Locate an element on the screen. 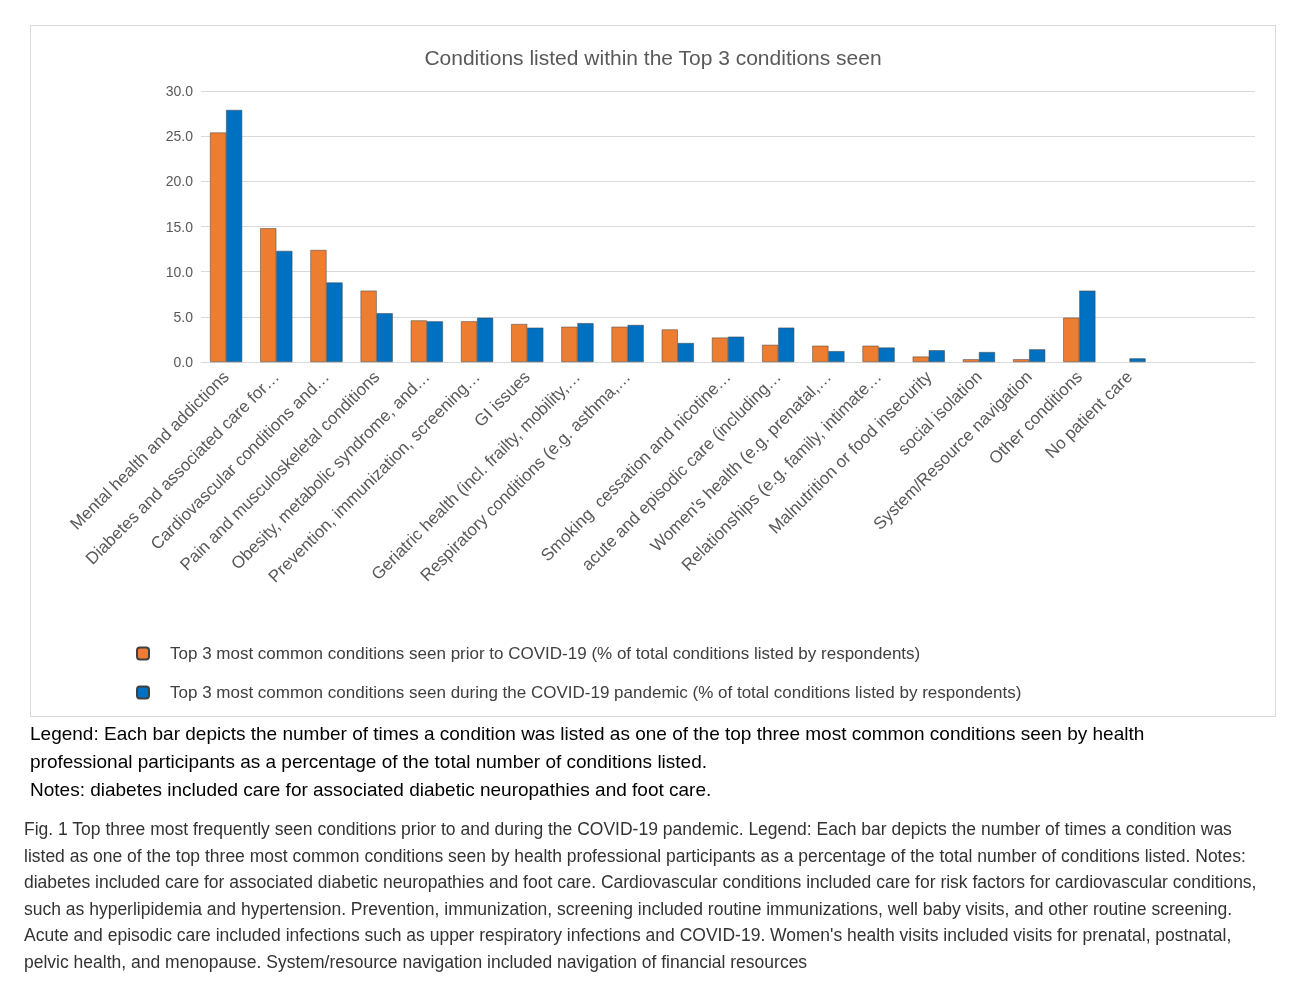 The height and width of the screenshot is (1006, 1292). text: Notes: diabetes included care for associated diabetic neuropathies and foot care. is located at coordinates (371, 790).